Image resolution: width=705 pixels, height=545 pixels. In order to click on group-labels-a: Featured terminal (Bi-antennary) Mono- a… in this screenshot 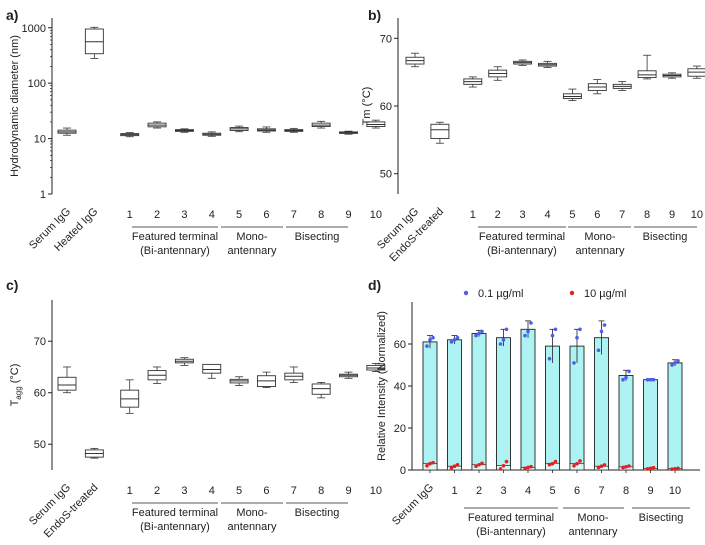, I will do `click(240, 241)`.